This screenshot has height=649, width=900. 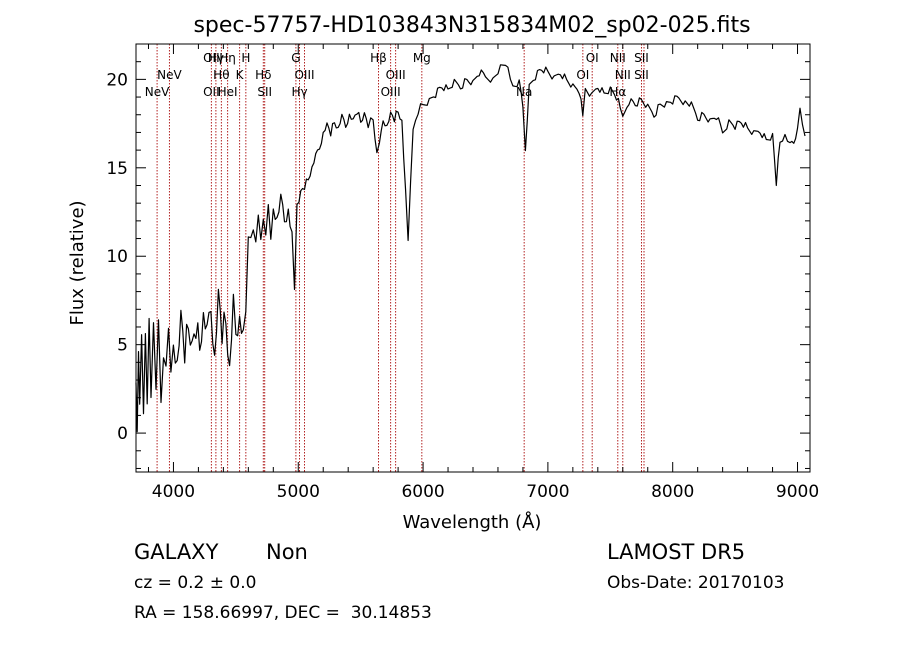 What do you see at coordinates (287, 552) in the screenshot?
I see `object-subclass: Non` at bounding box center [287, 552].